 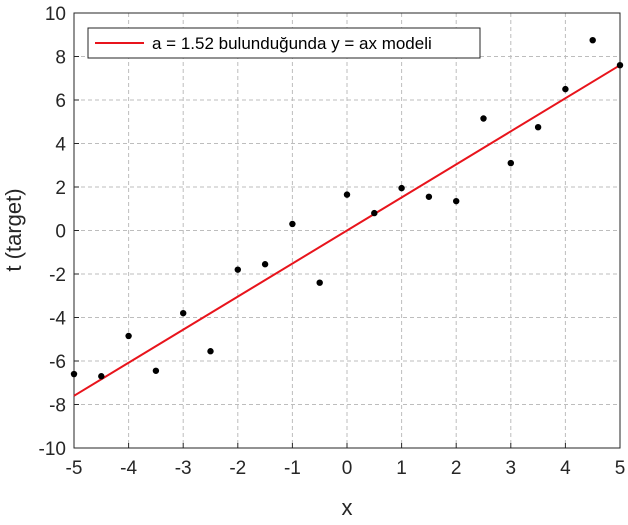 I want to click on x-tick-label: -2, so click(x=237, y=468).